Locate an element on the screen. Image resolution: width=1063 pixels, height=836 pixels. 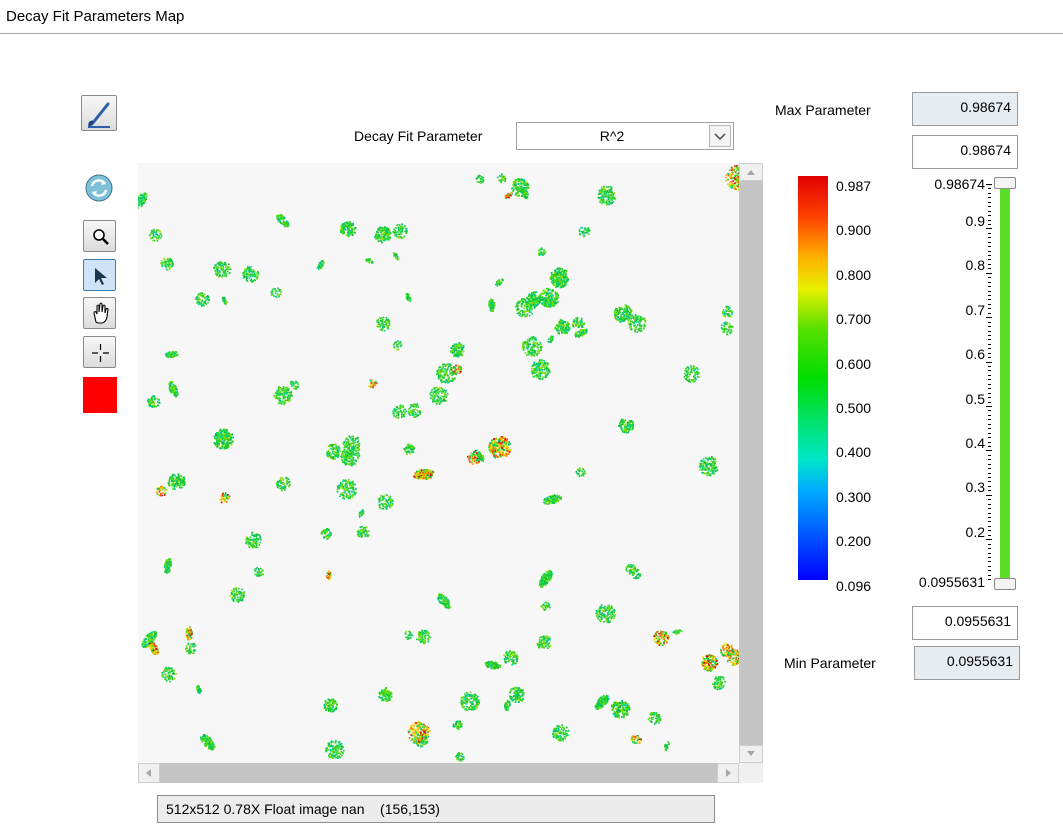
pan-button is located at coordinates (99, 313).